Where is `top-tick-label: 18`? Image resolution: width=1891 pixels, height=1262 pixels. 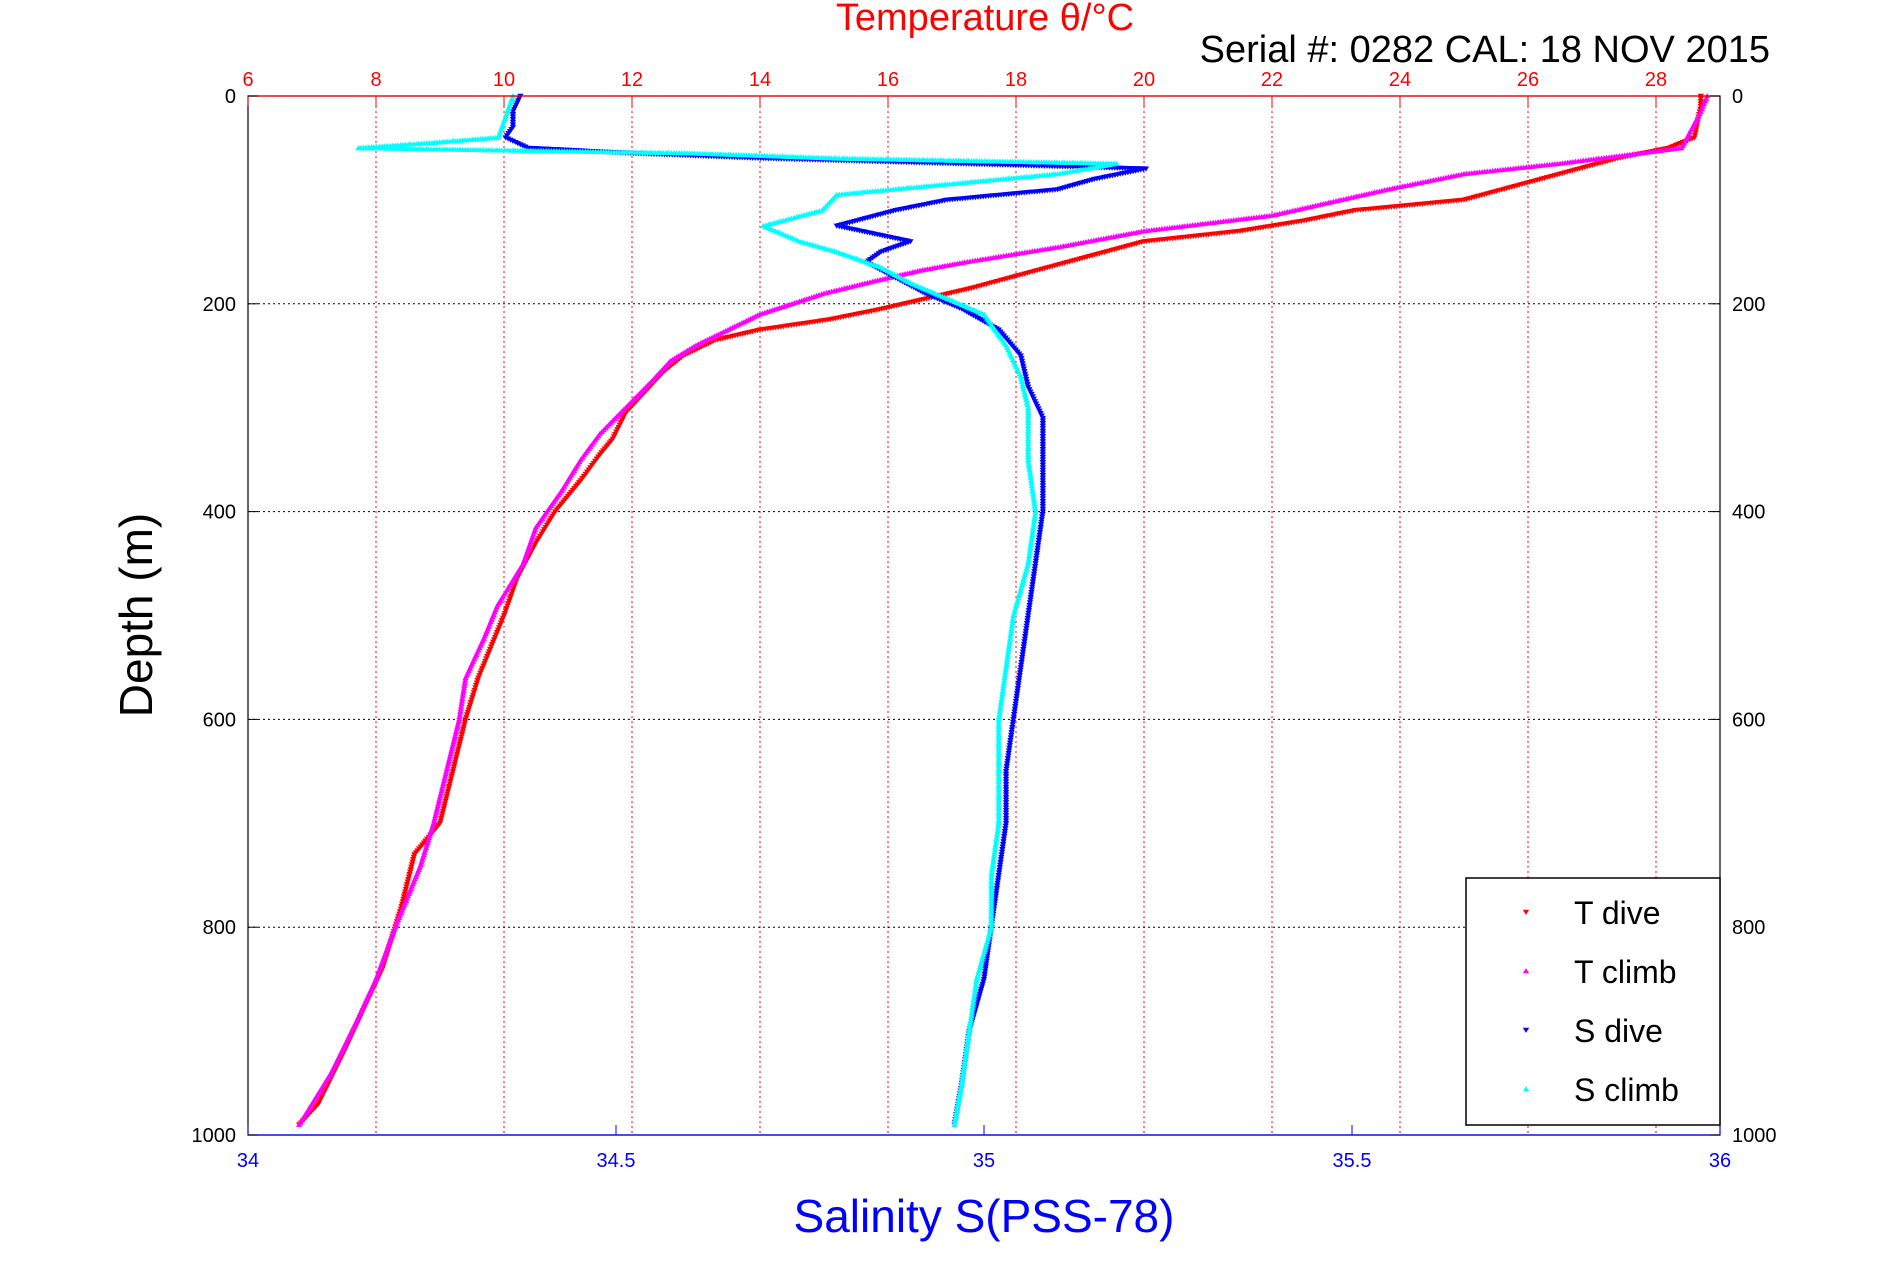 top-tick-label: 18 is located at coordinates (1016, 80).